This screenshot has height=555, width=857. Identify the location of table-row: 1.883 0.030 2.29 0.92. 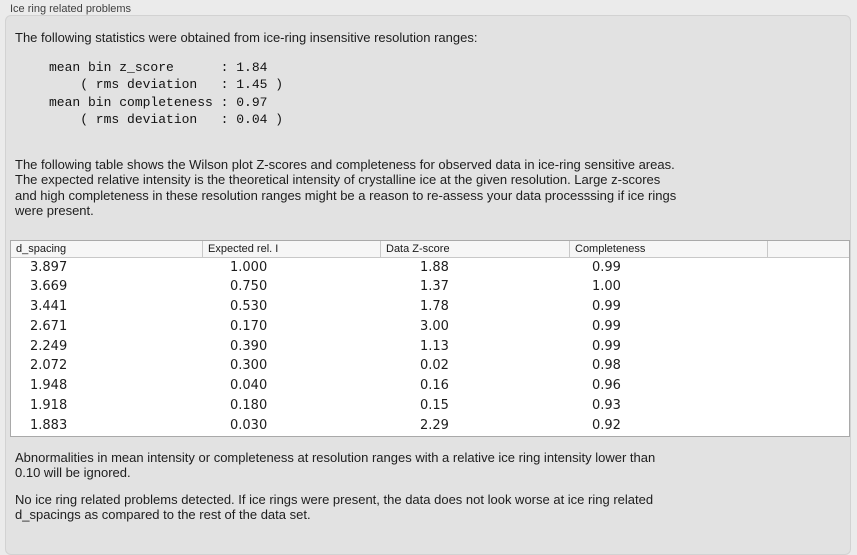
(430, 425).